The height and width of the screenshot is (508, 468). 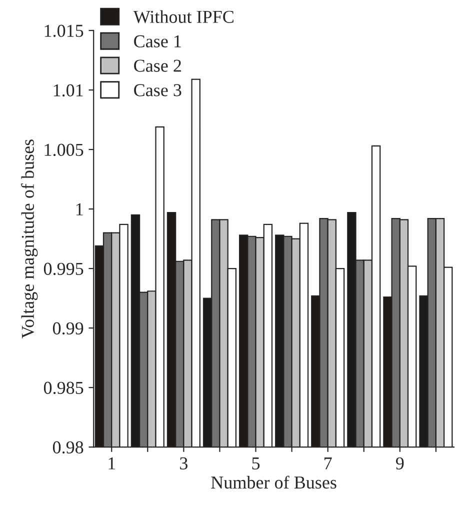 What do you see at coordinates (64, 30) in the screenshot?
I see `y-tick-label: 1.015` at bounding box center [64, 30].